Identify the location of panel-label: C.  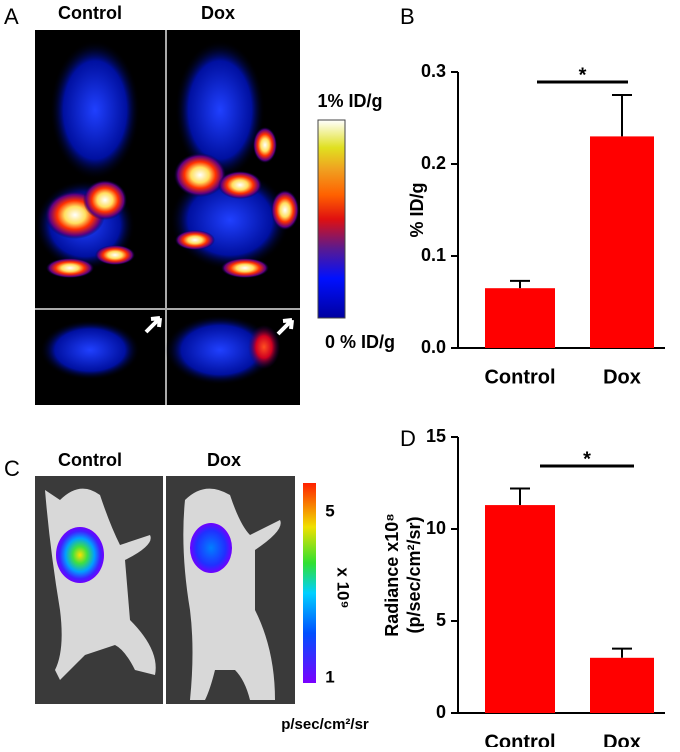
(12, 468).